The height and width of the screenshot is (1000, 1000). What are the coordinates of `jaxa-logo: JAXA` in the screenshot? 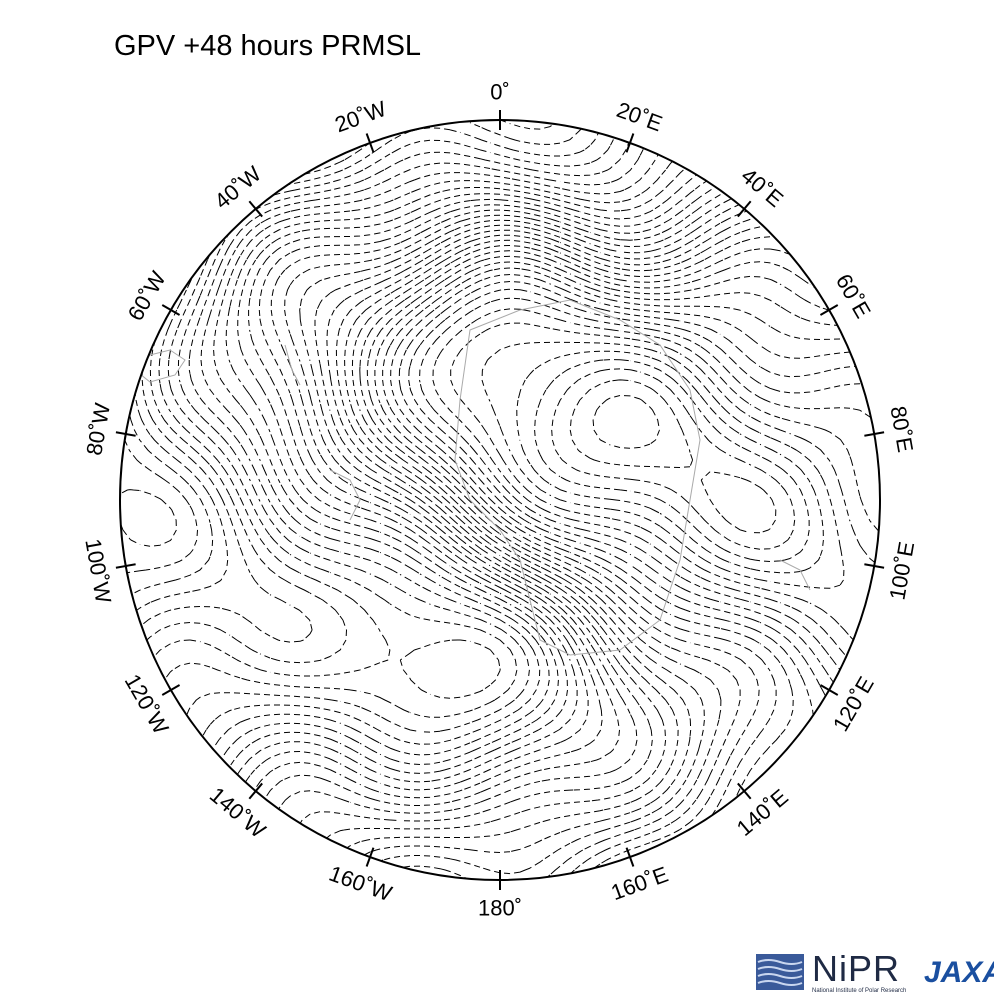 It's located at (959, 972).